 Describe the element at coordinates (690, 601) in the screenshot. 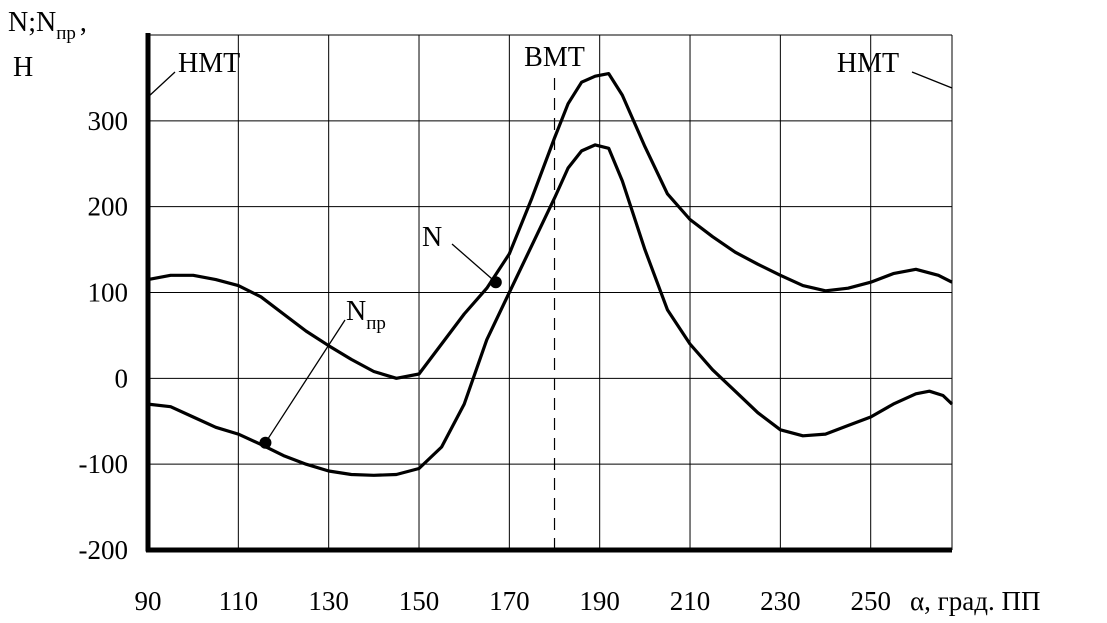

I see `x-tick-label: 210` at that location.